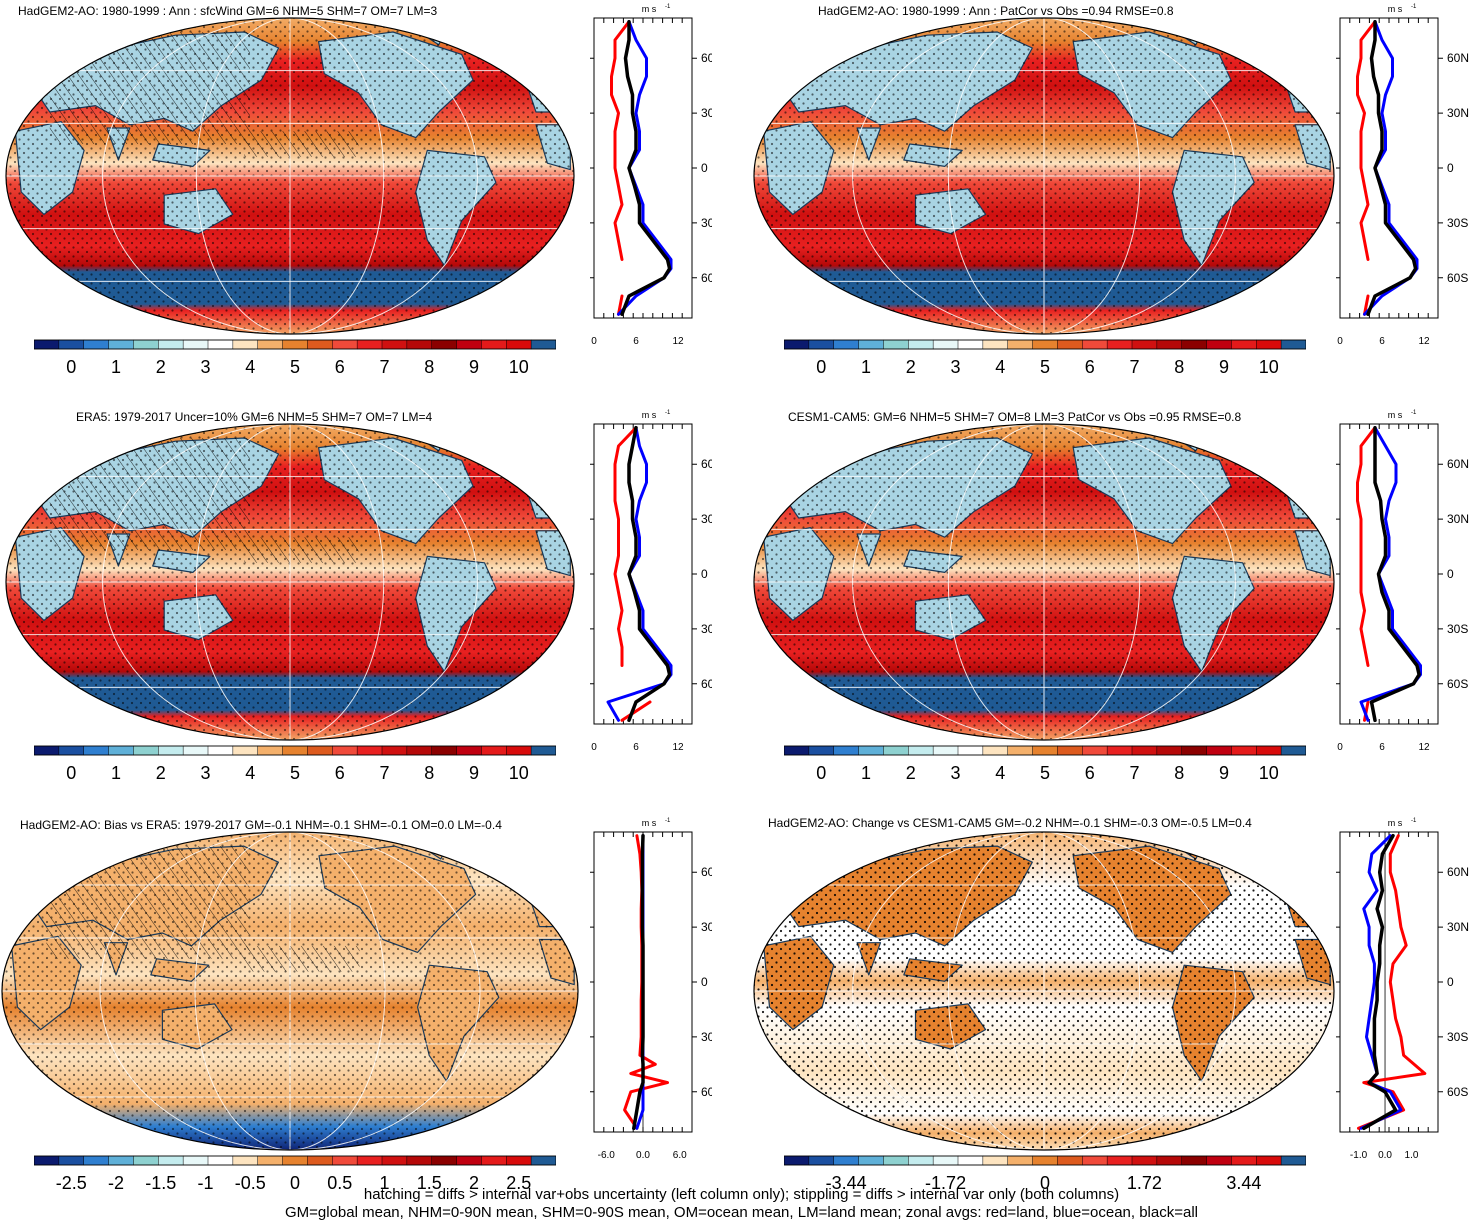 The image size is (1483, 1221). I want to click on colorbar-tick-label: 9, so click(1224, 367).